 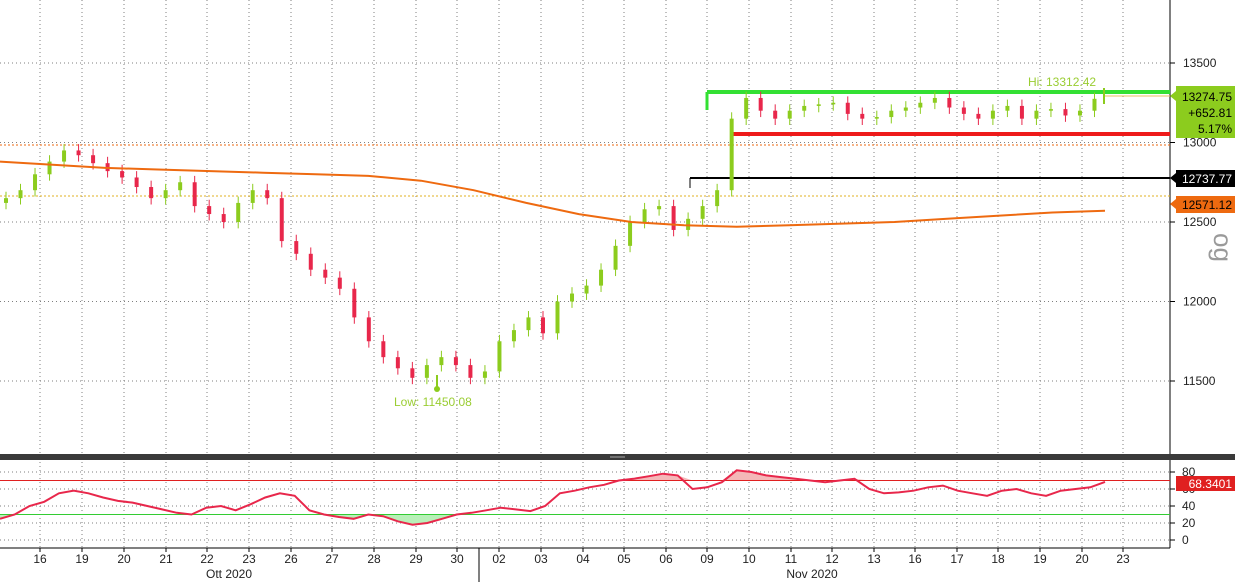 I want to click on change-pct-label: 5.17%, so click(x=1215, y=129).